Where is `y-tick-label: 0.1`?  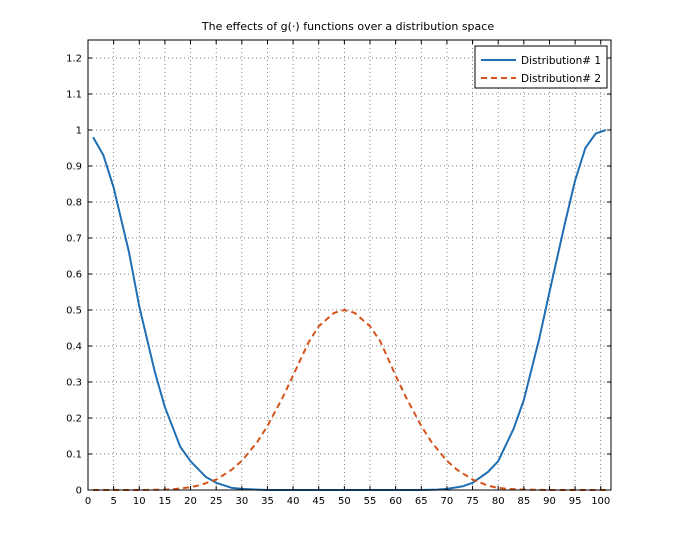 y-tick-label: 0.1 is located at coordinates (74, 455).